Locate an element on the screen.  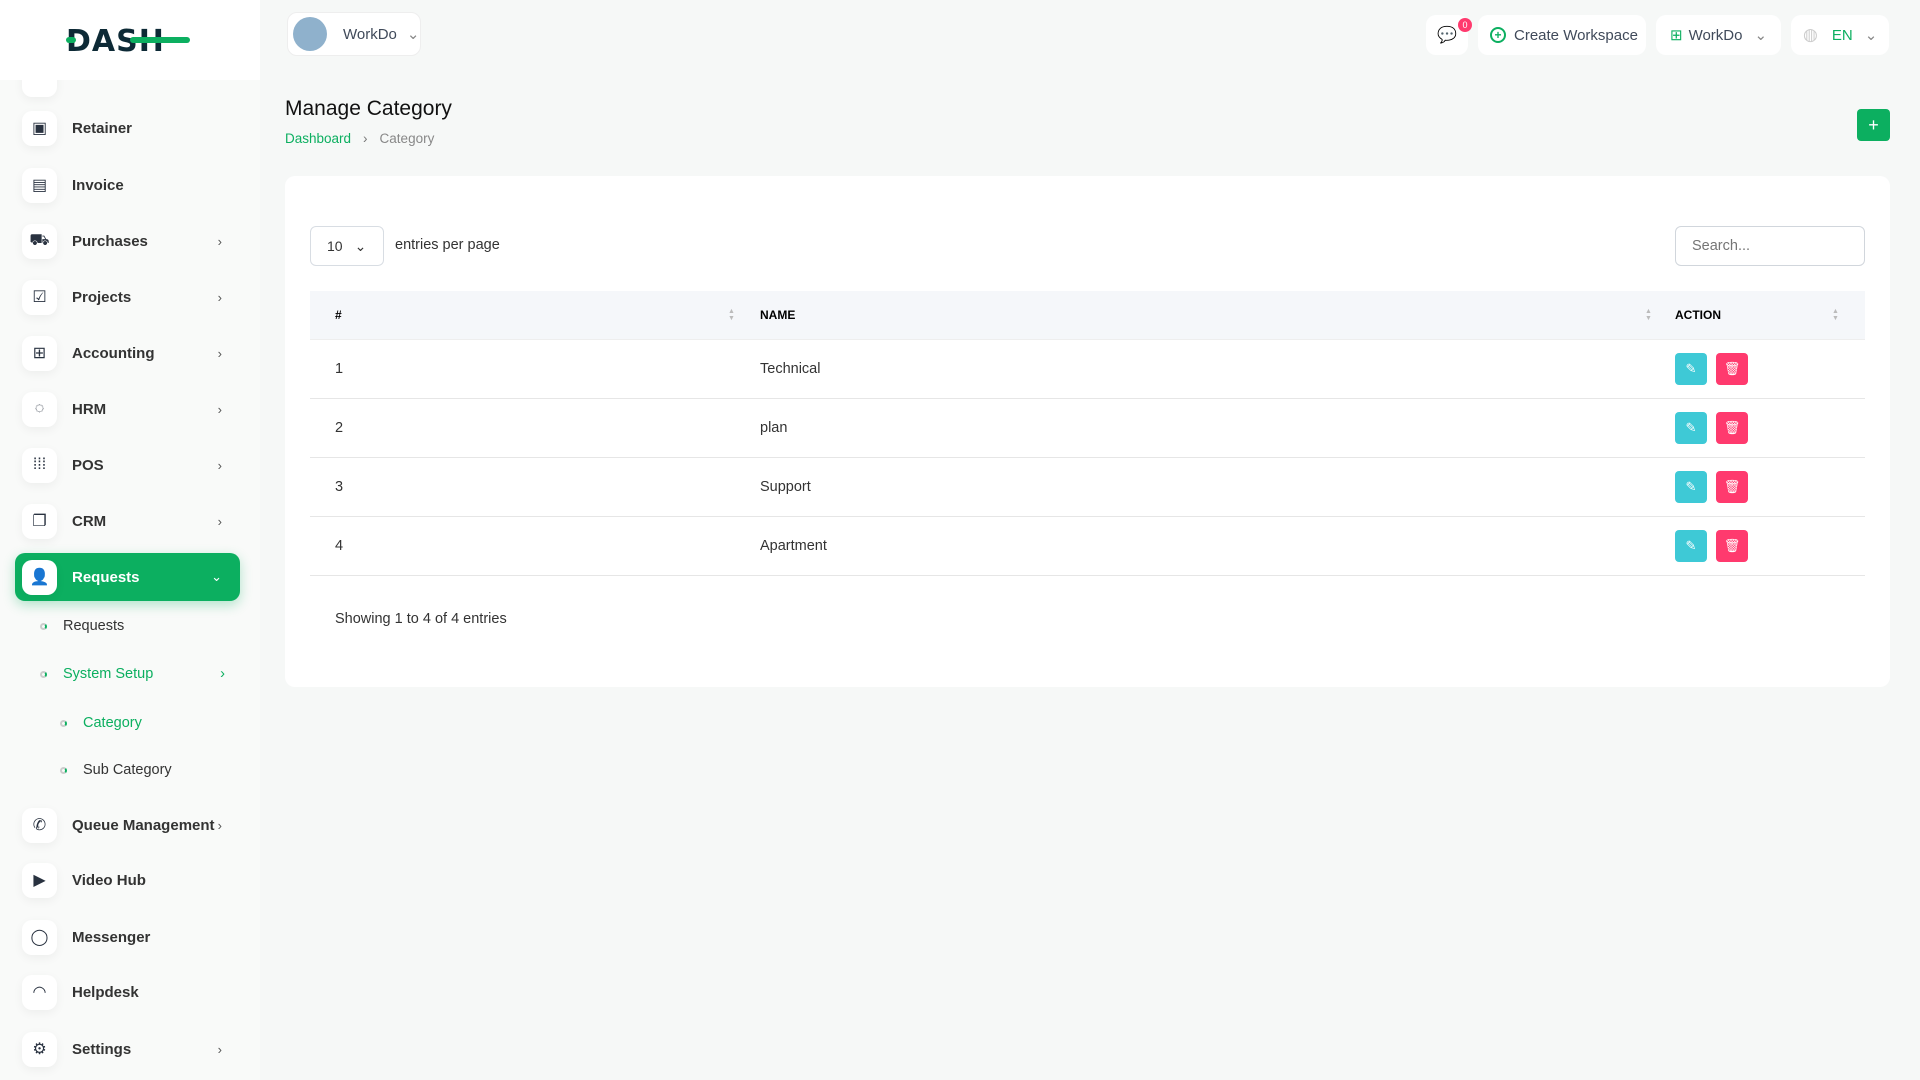
table-info: Showing 1 to 4 of 4 entries is located at coordinates (421, 619).